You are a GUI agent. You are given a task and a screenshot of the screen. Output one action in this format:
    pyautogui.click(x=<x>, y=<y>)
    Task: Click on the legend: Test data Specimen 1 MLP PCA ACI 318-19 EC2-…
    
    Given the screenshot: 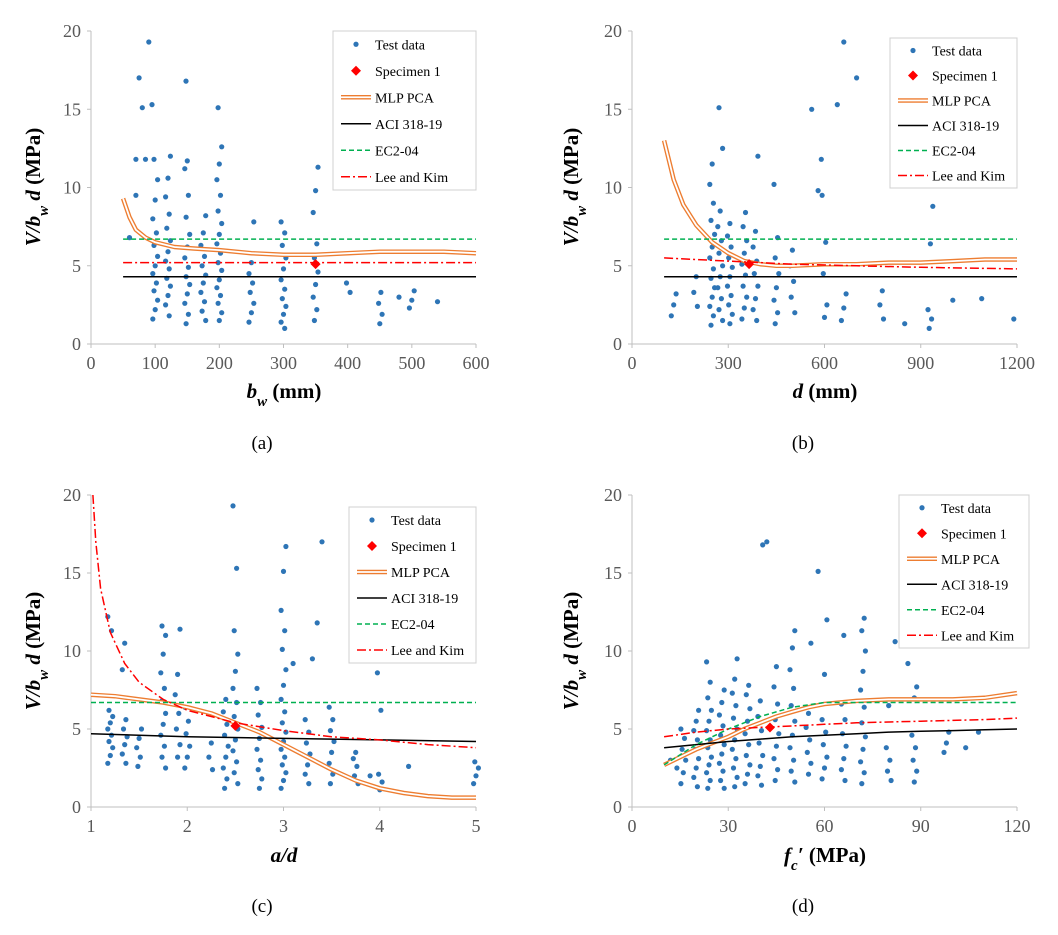 What is the action you would take?
    pyautogui.click(x=953, y=113)
    